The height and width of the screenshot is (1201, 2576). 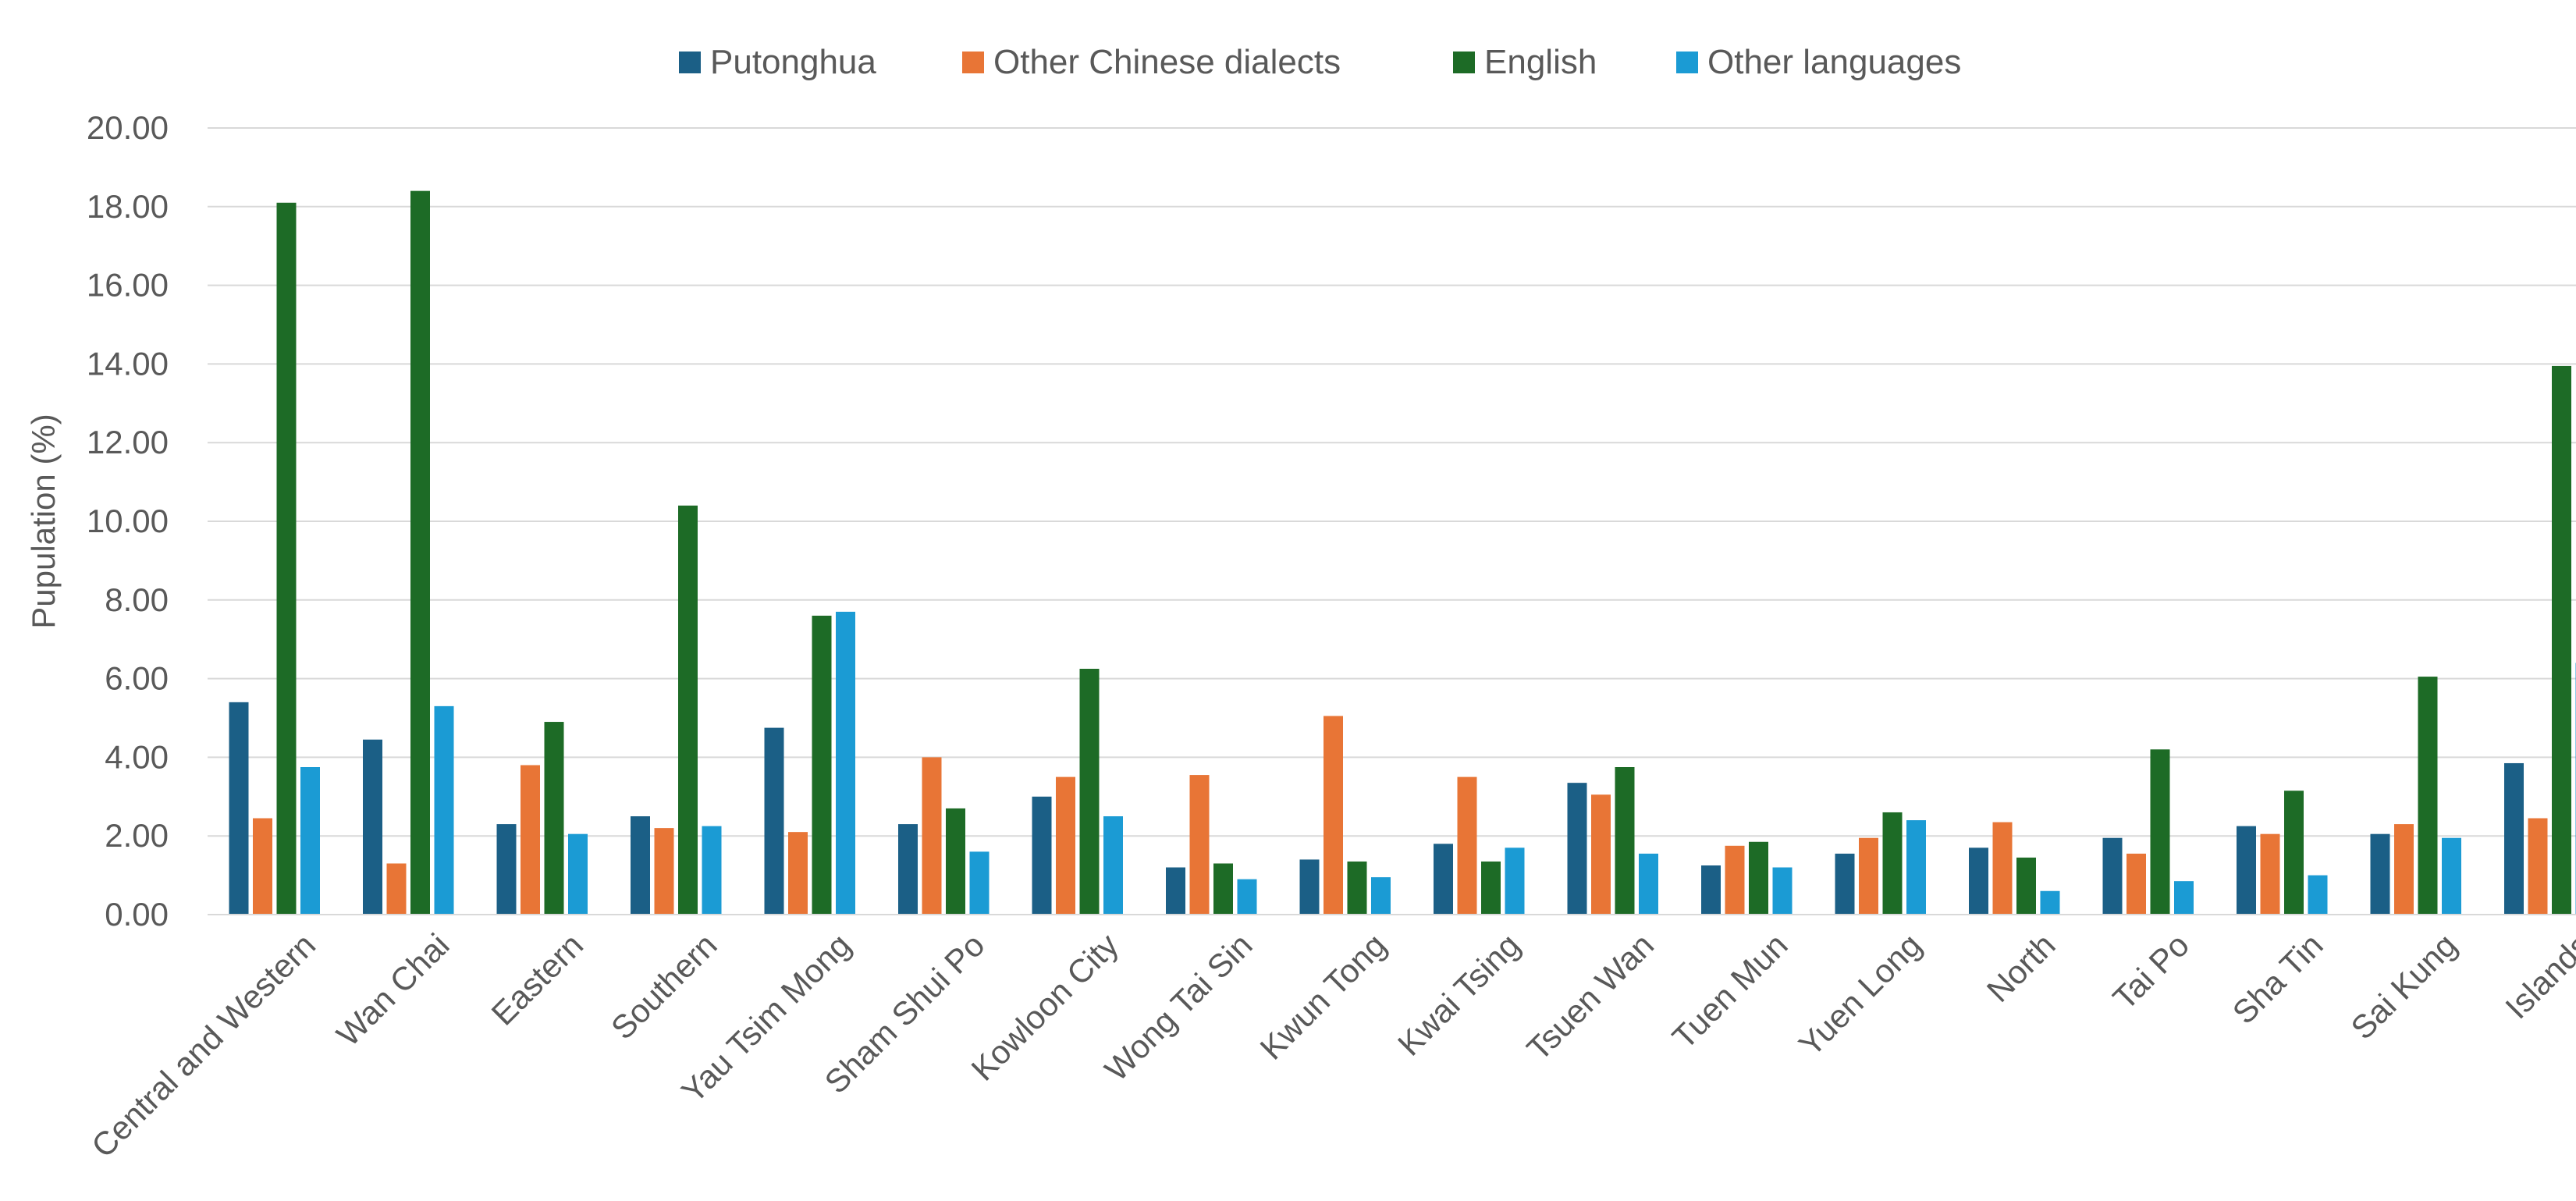 I want to click on y-tick-label: 4.00, so click(x=137, y=756).